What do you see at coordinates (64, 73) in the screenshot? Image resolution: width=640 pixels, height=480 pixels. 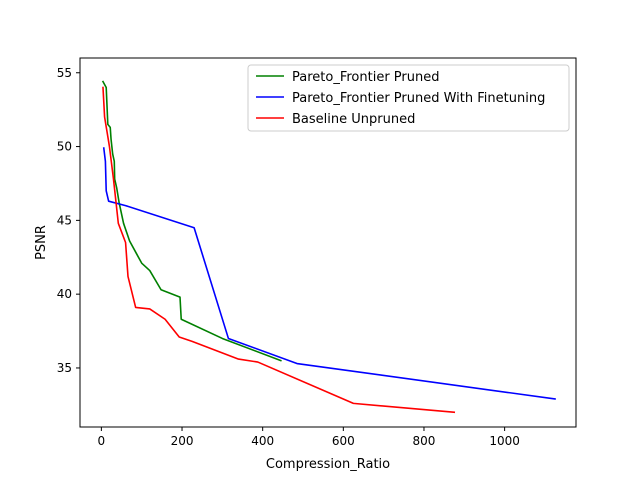 I see `y-tick-label: 55` at bounding box center [64, 73].